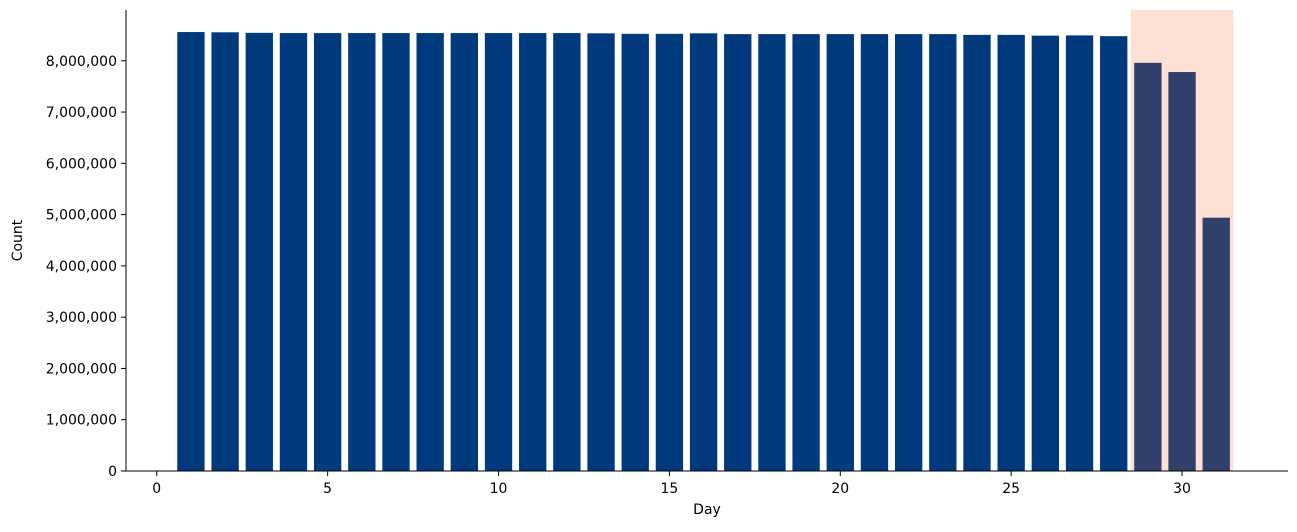 Image resolution: width=1297 pixels, height=532 pixels. I want to click on x-axis-title: Day, so click(707, 510).